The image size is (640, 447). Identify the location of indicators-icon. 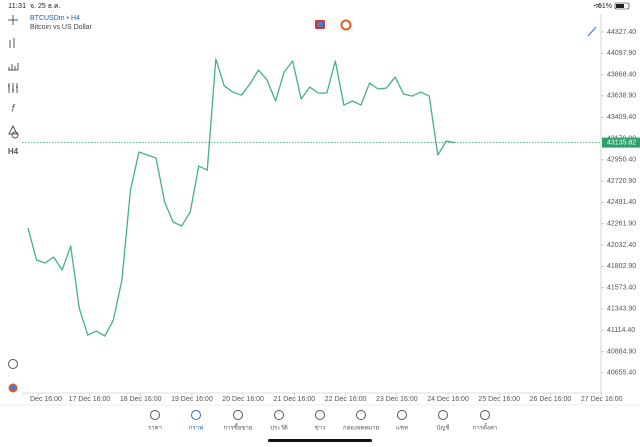
(13, 67).